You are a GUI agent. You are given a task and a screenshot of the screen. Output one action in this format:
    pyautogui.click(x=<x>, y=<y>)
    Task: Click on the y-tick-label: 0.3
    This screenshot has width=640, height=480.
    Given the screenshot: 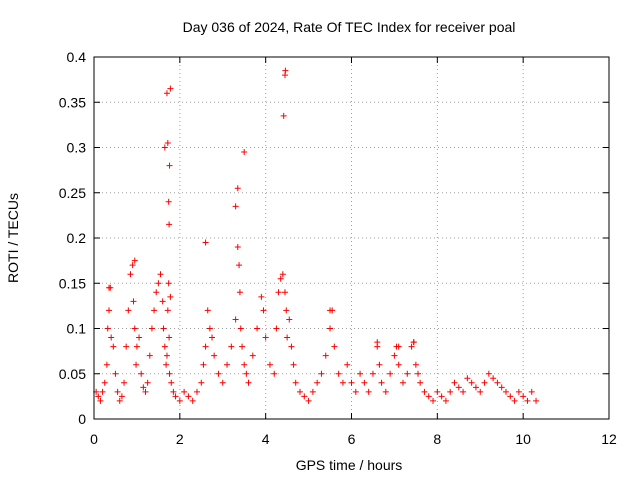 What is the action you would take?
    pyautogui.click(x=77, y=148)
    